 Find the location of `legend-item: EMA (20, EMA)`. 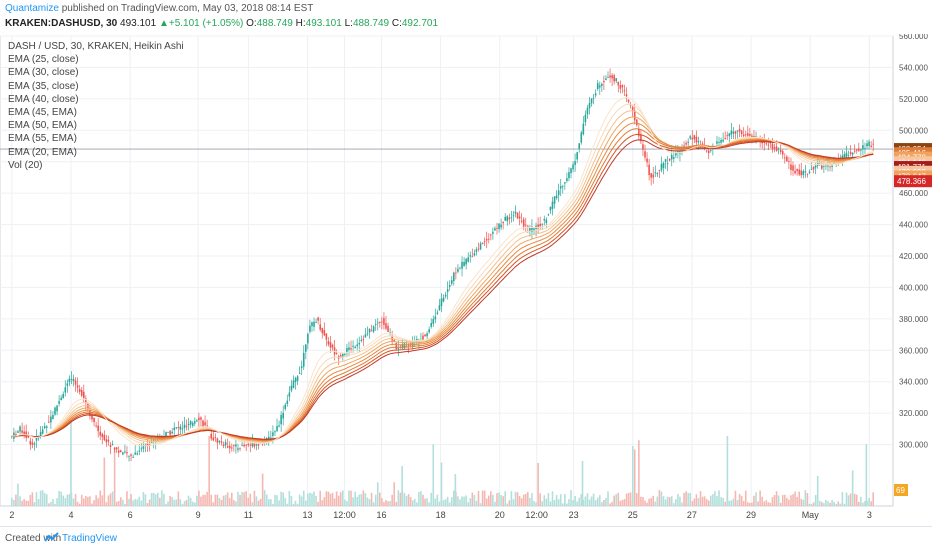

legend-item: EMA (20, EMA) is located at coordinates (42, 152).